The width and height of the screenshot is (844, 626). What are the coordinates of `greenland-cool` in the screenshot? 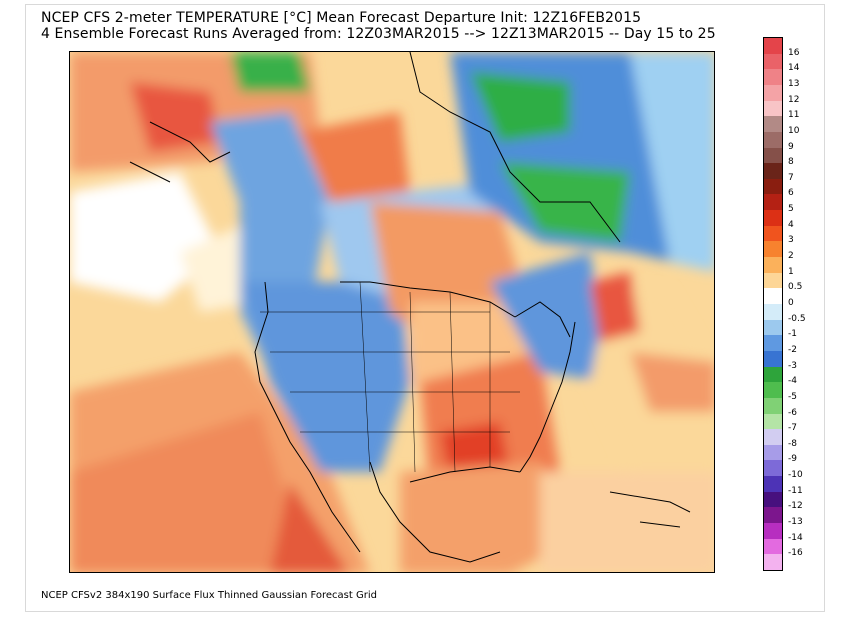 It's located at (672, 162).